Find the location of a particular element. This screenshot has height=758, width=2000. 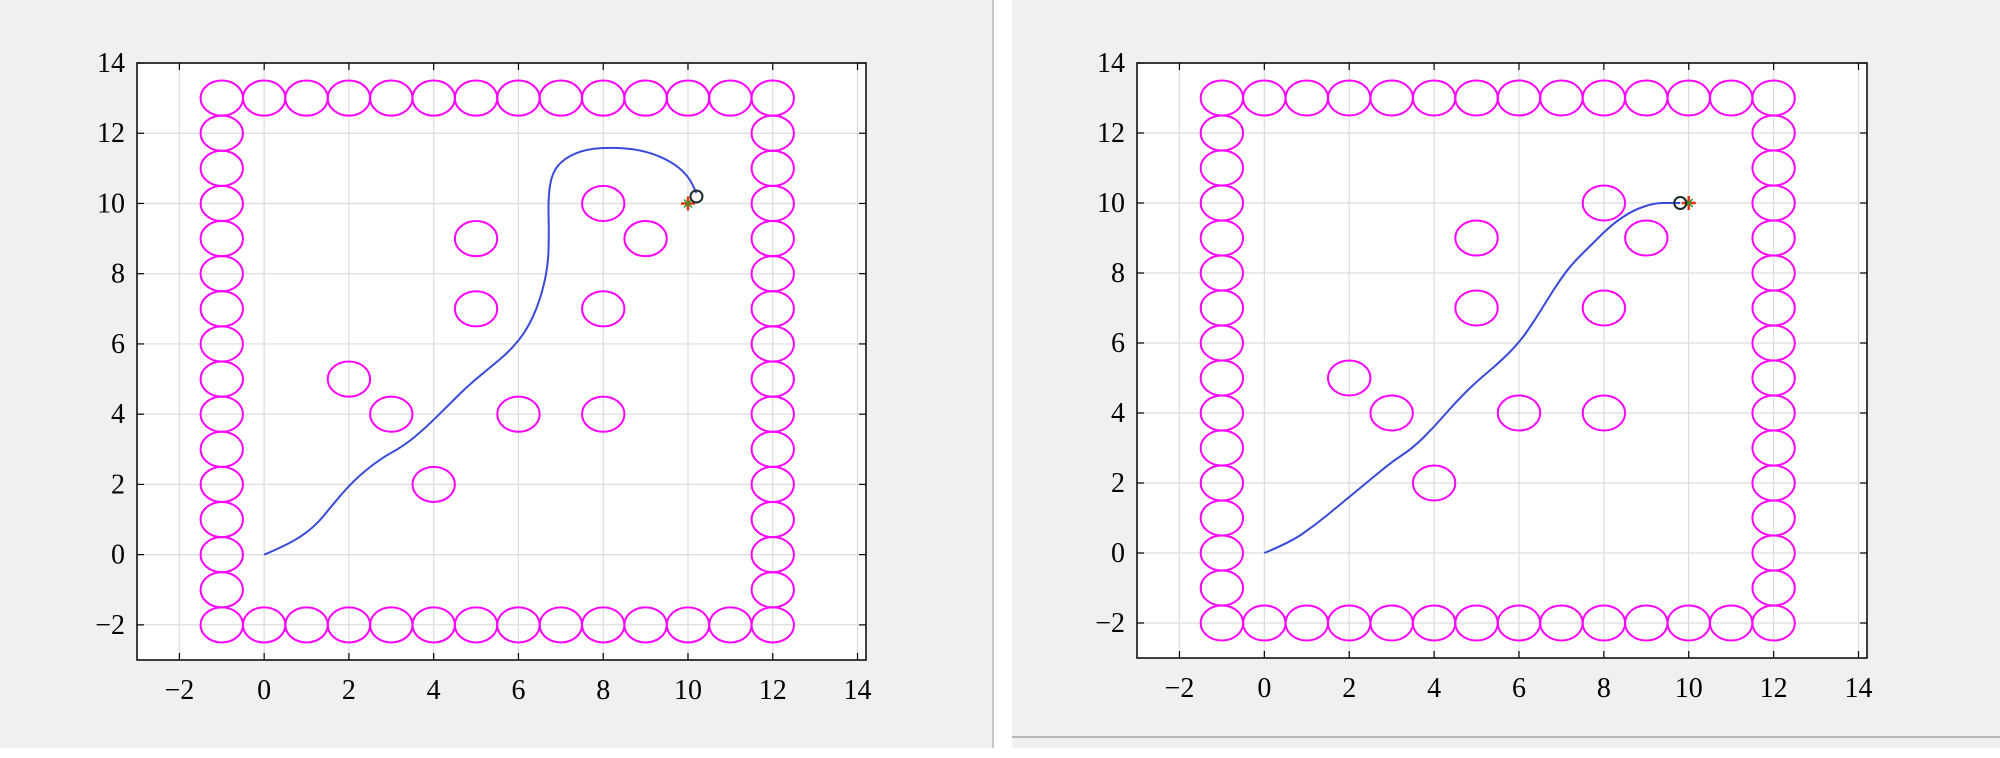

goal-cross-marker is located at coordinates (688, 203).